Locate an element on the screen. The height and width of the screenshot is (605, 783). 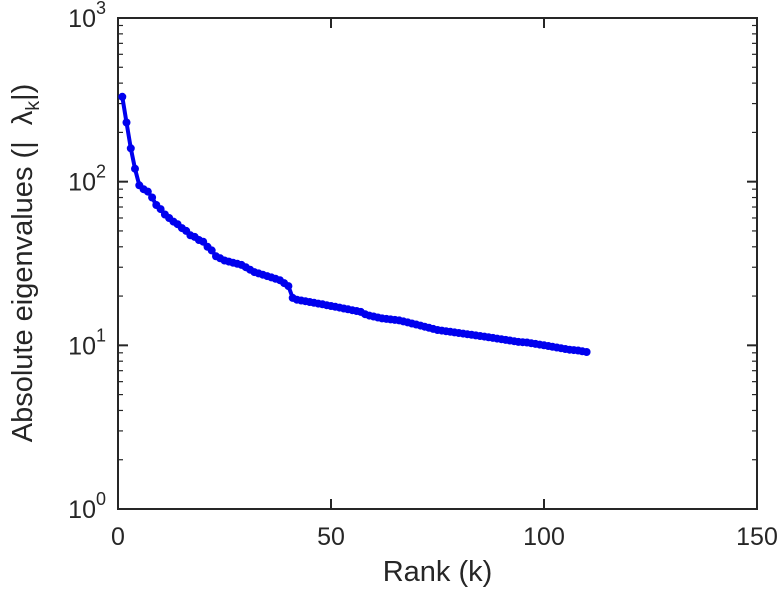
y-label-suffix: |) is located at coordinates (23, 92).